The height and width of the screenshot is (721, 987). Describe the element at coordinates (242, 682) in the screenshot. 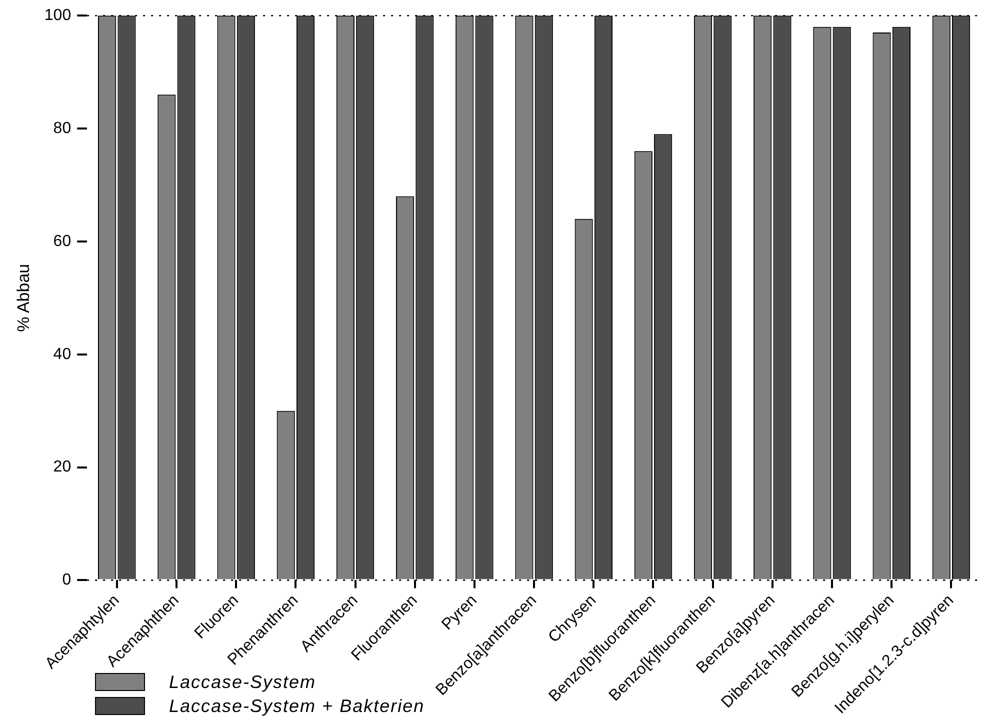

I see `legend-label: Laccase-System` at that location.